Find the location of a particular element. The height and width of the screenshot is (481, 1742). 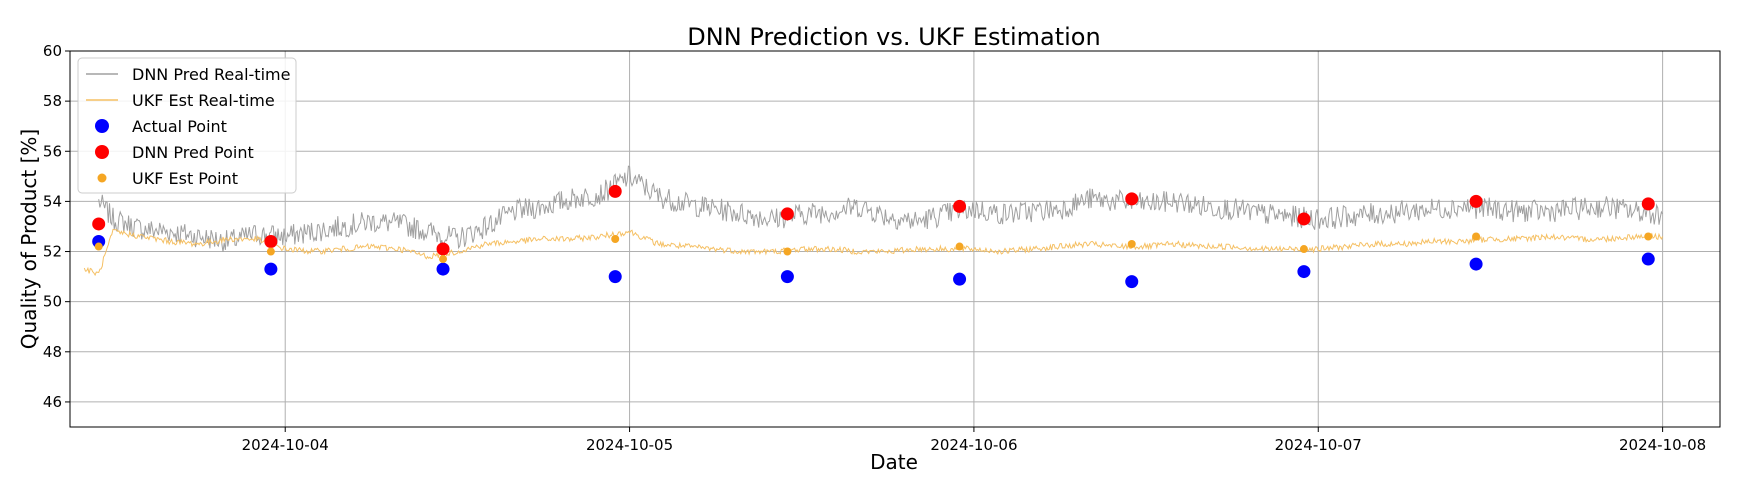

series-line is located at coordinates (873, 252).